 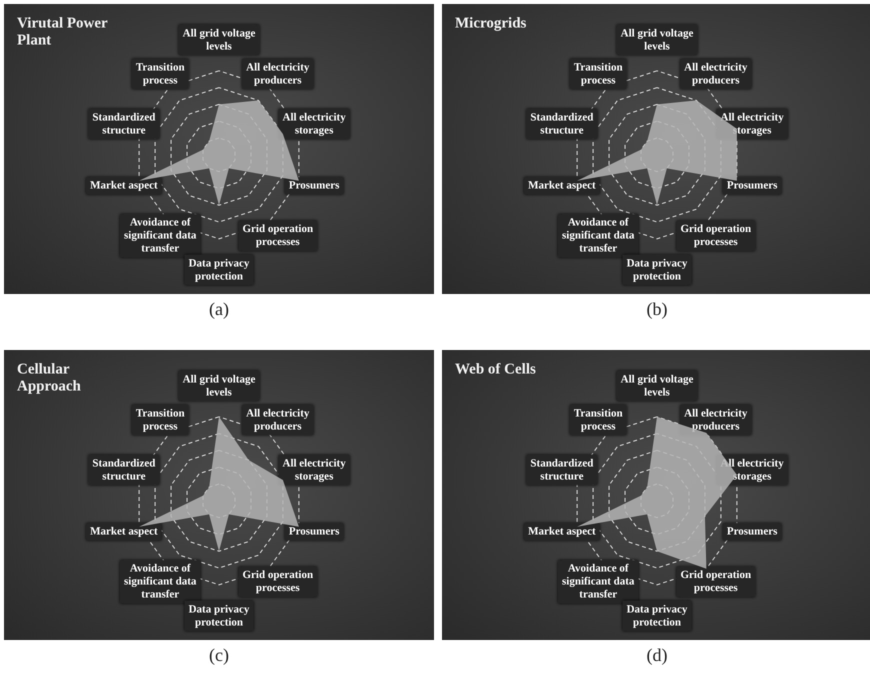 What do you see at coordinates (219, 309) in the screenshot?
I see `text: (a)` at bounding box center [219, 309].